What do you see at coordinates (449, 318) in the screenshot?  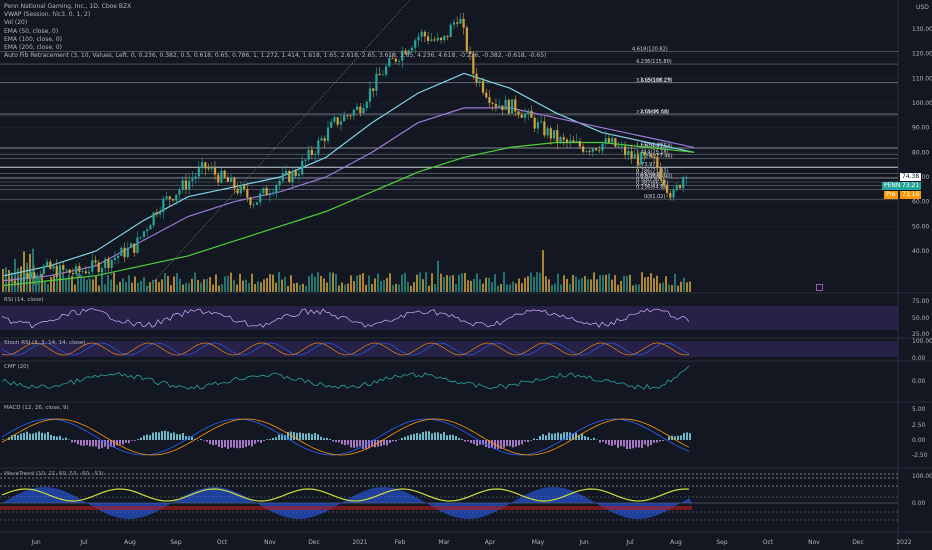 I see `rsi-pane` at bounding box center [449, 318].